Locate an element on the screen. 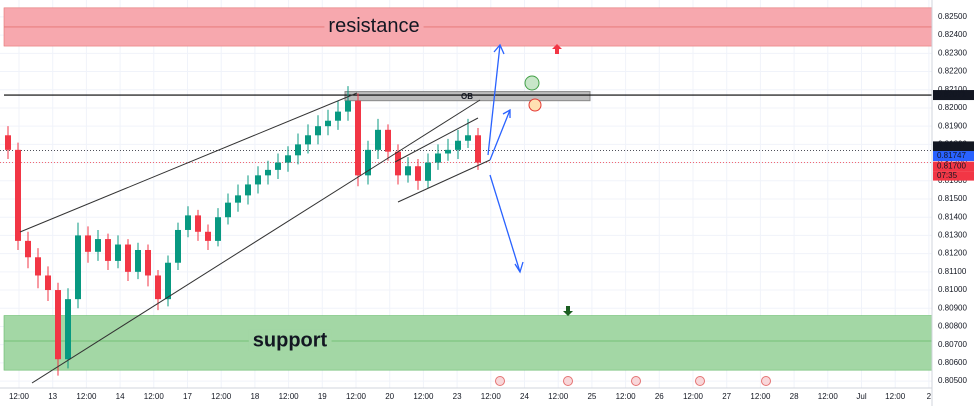  x-tick-label: 25 is located at coordinates (591, 396).